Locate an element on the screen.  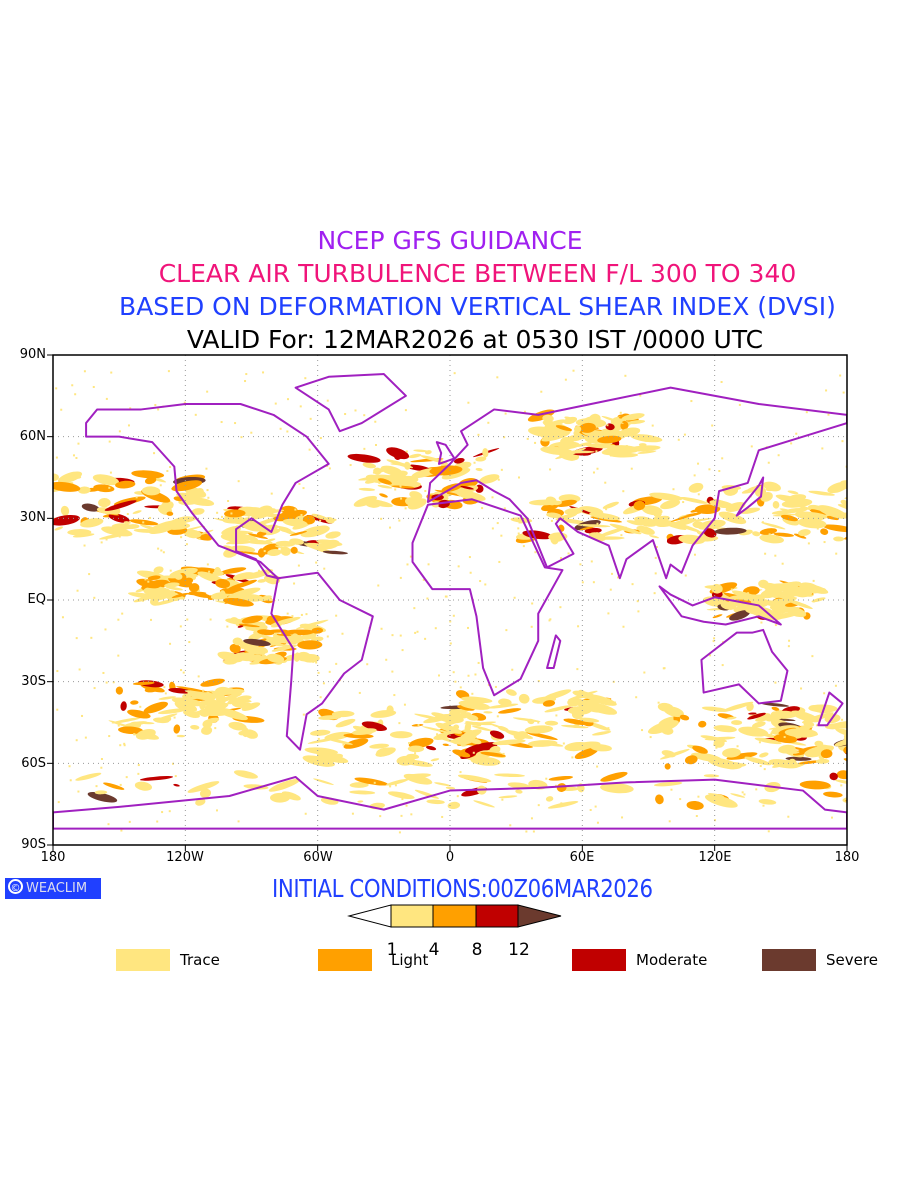
colorbar-segment is located at coordinates (497, 916).